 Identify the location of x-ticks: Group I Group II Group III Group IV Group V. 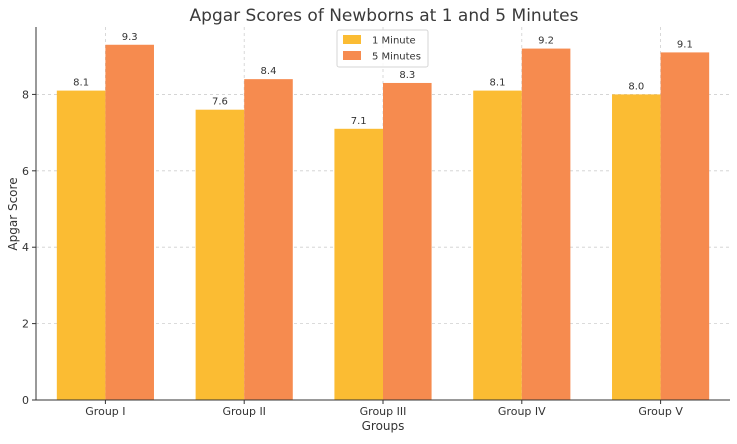
(384, 409).